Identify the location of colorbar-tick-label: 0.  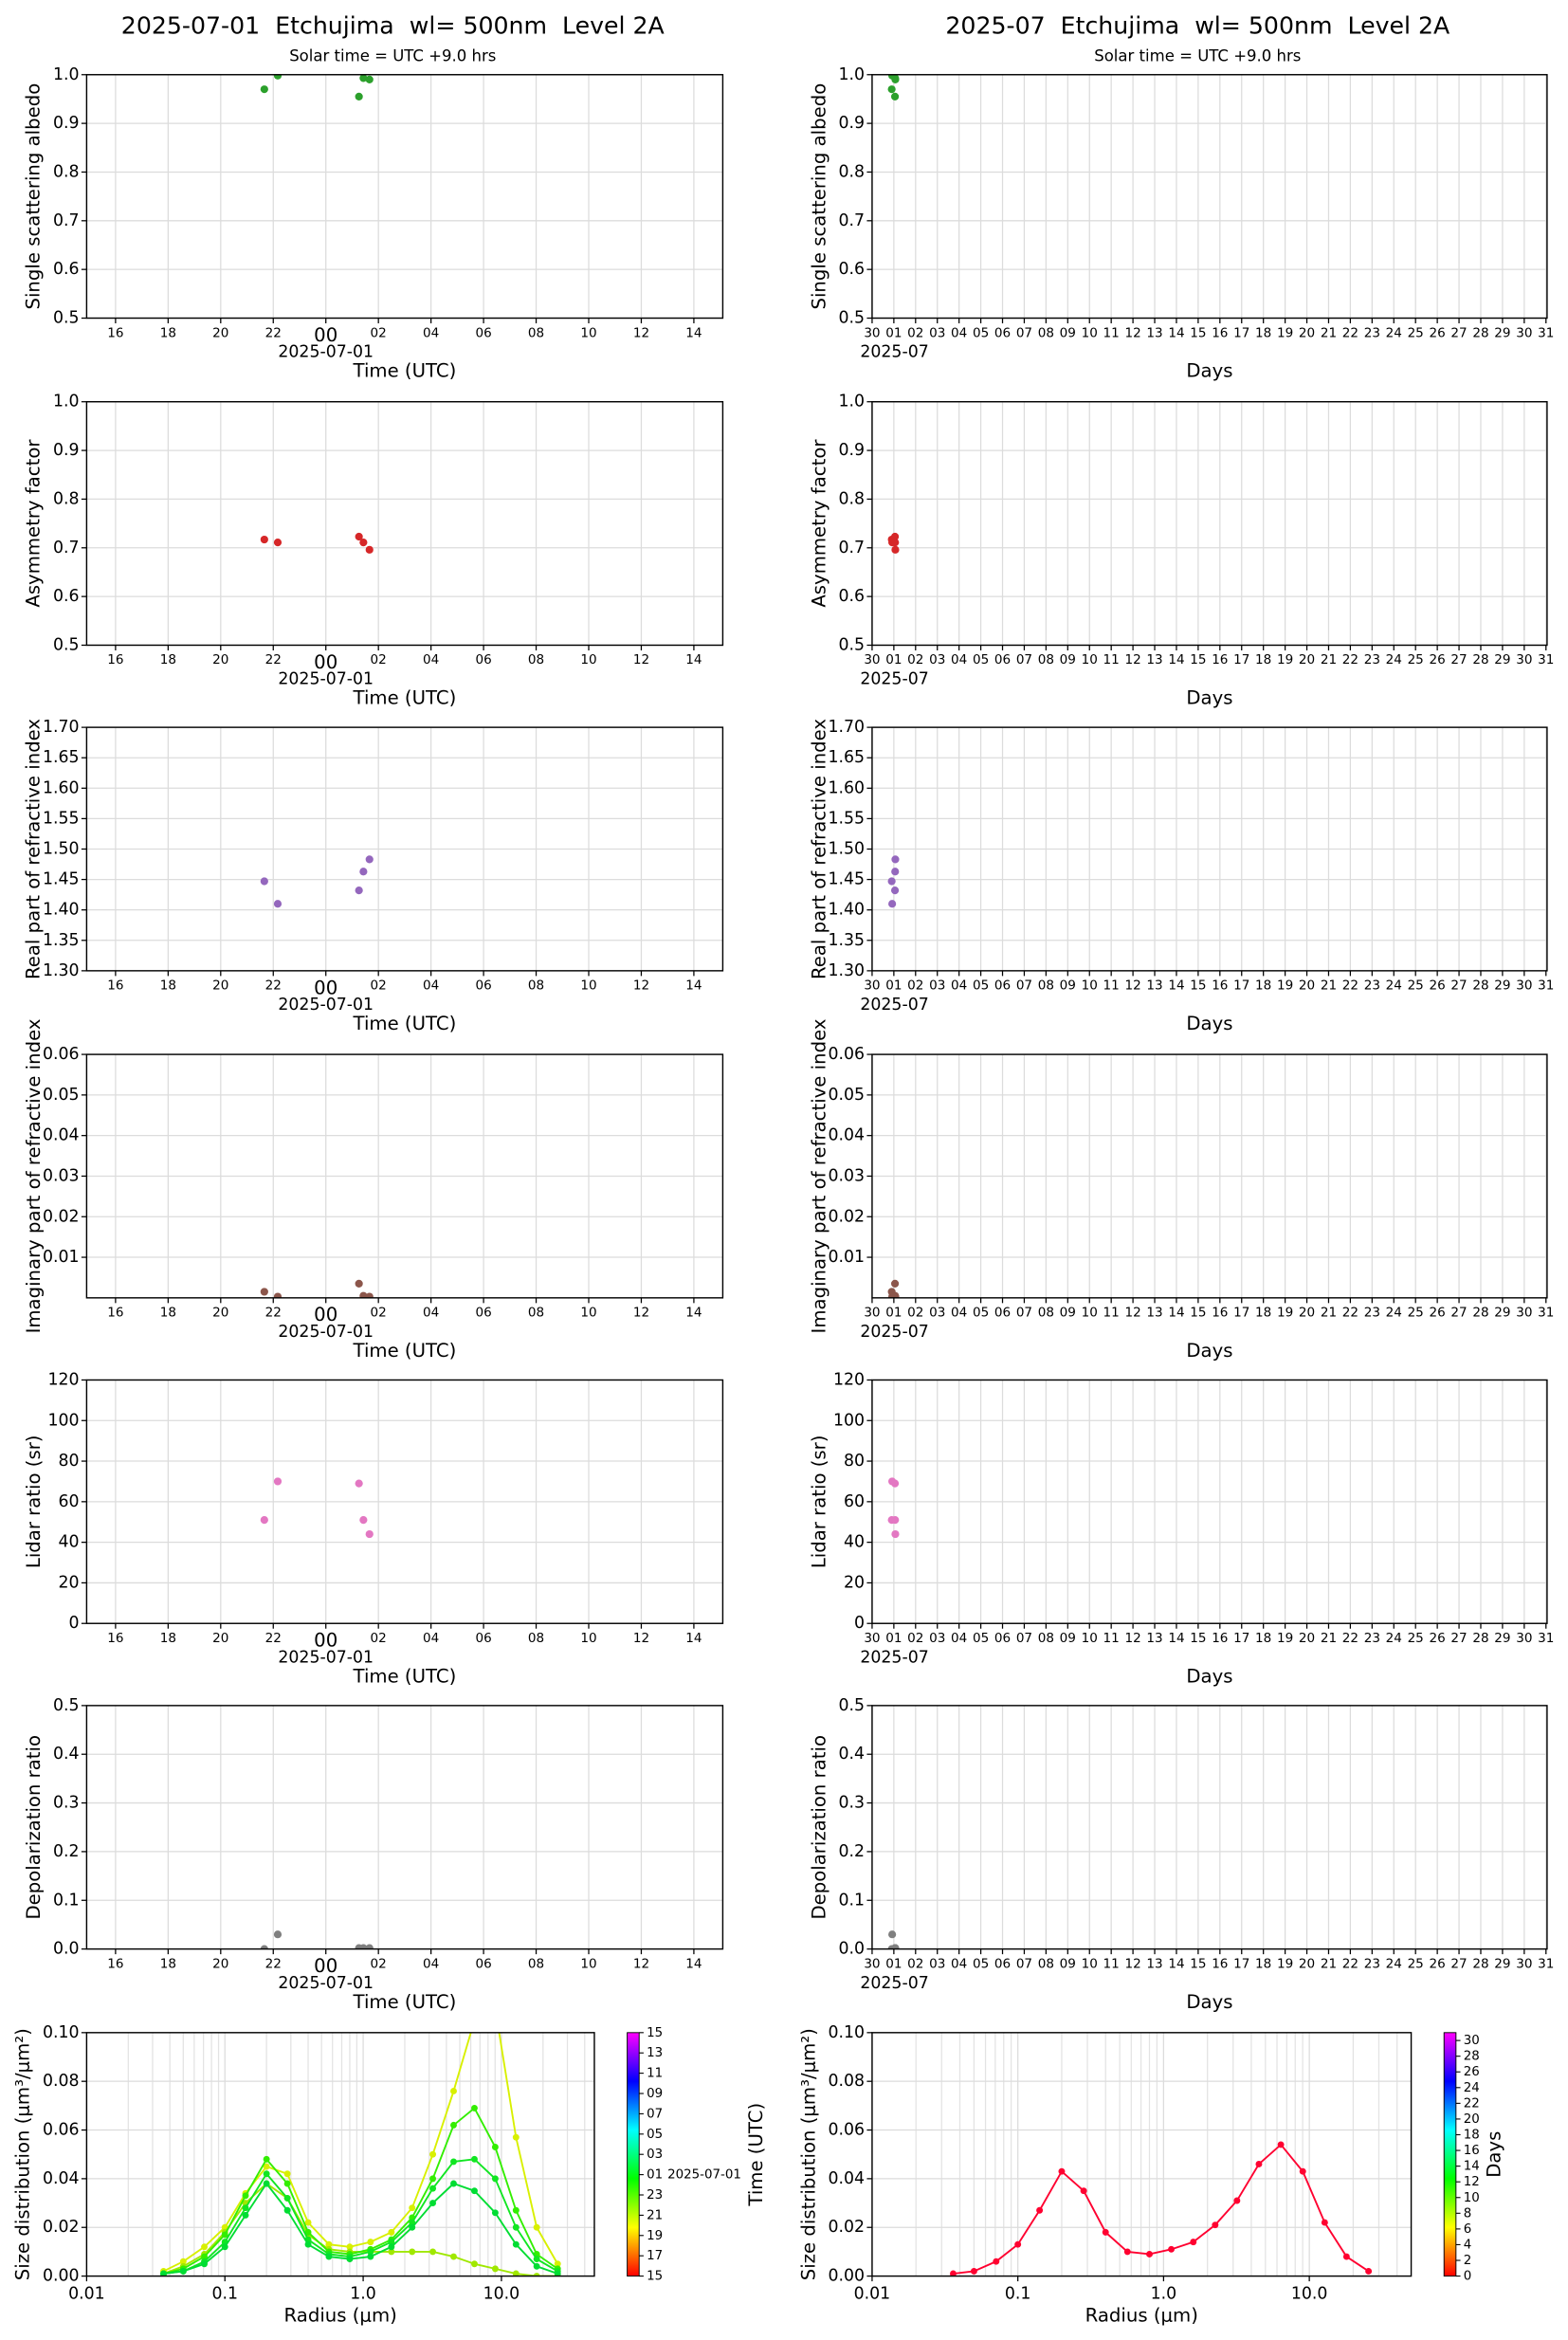
(1468, 2277).